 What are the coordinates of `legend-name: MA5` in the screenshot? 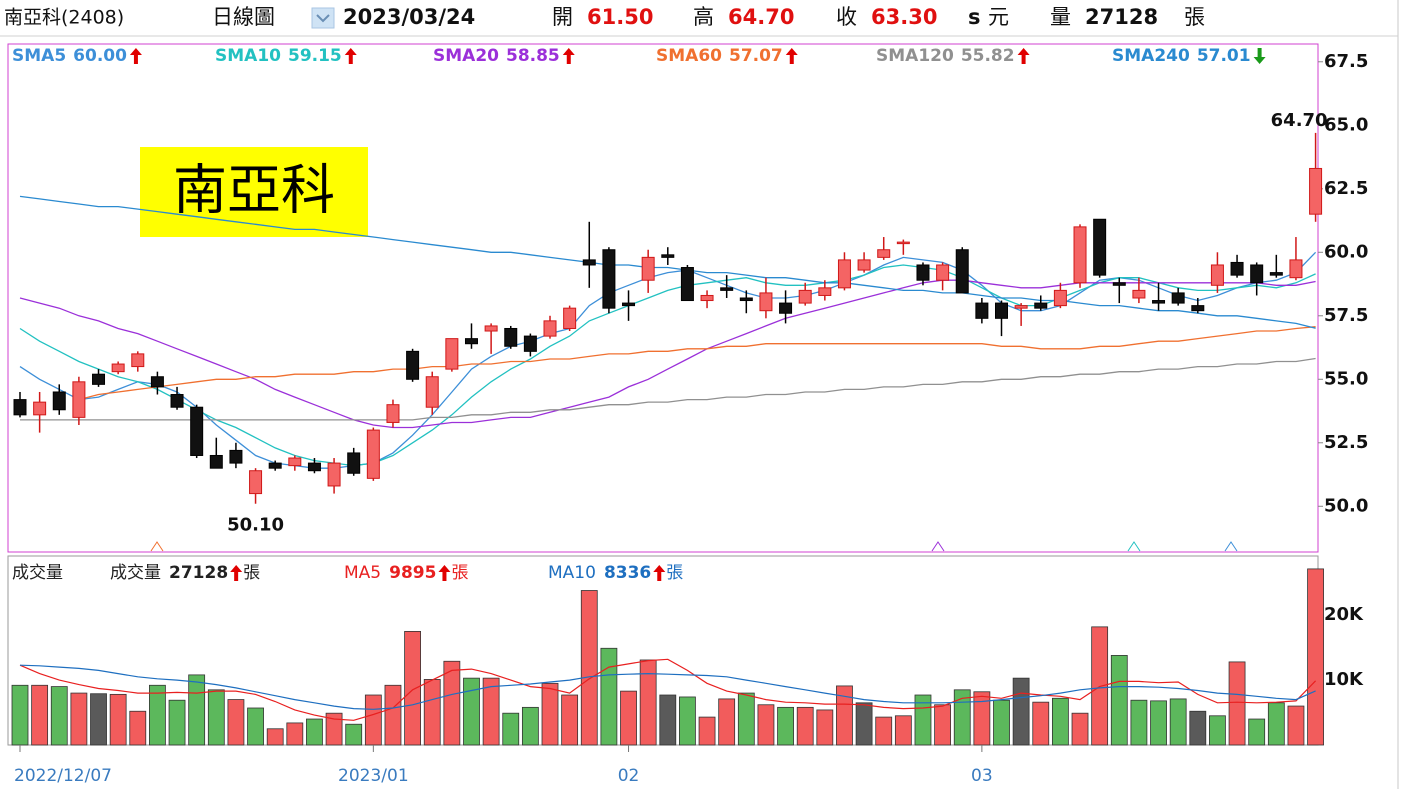 It's located at (362, 573).